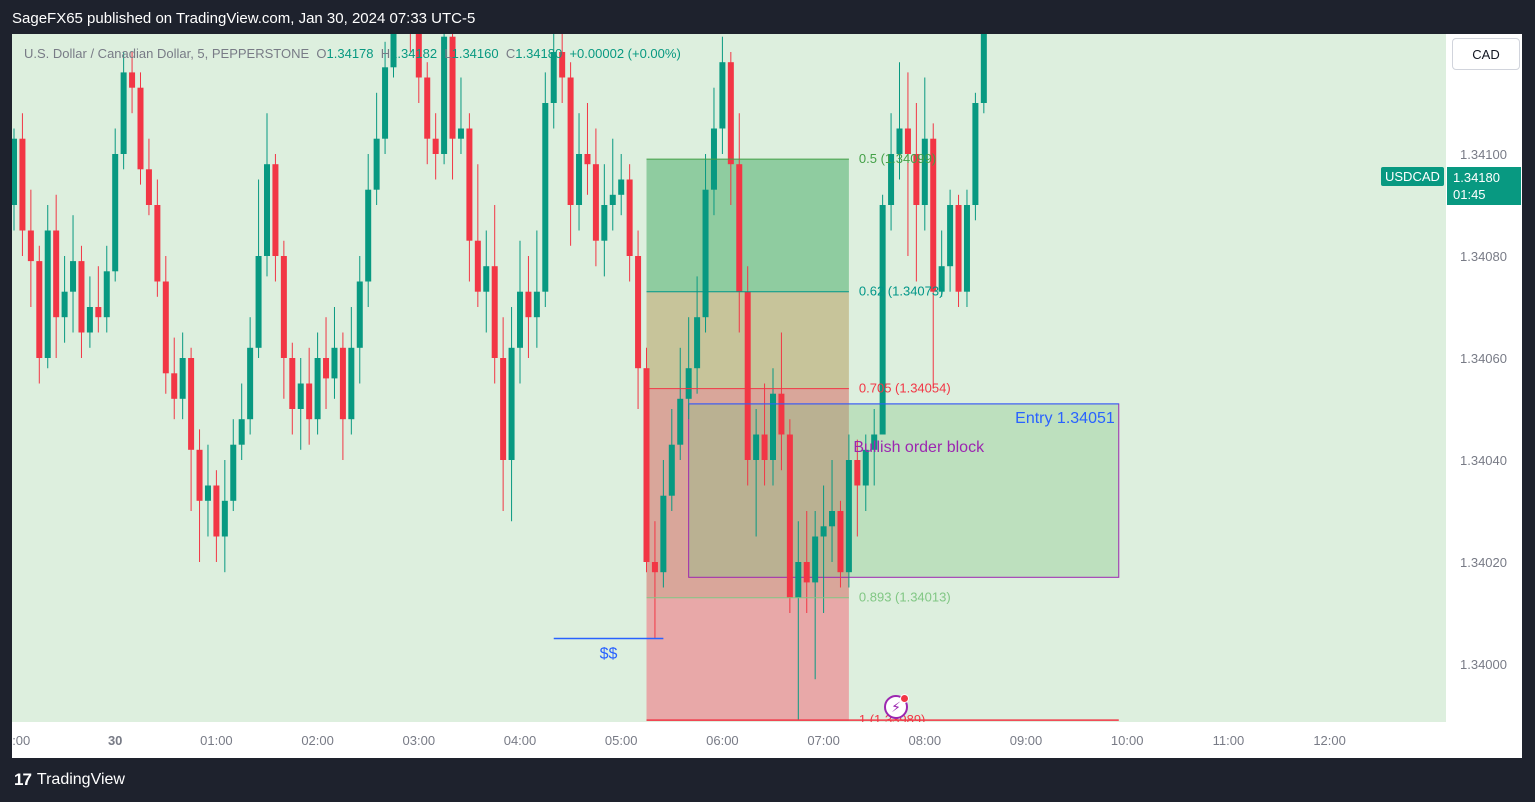  What do you see at coordinates (896, 706) in the screenshot?
I see `lightning-icon: ⚡` at bounding box center [896, 706].